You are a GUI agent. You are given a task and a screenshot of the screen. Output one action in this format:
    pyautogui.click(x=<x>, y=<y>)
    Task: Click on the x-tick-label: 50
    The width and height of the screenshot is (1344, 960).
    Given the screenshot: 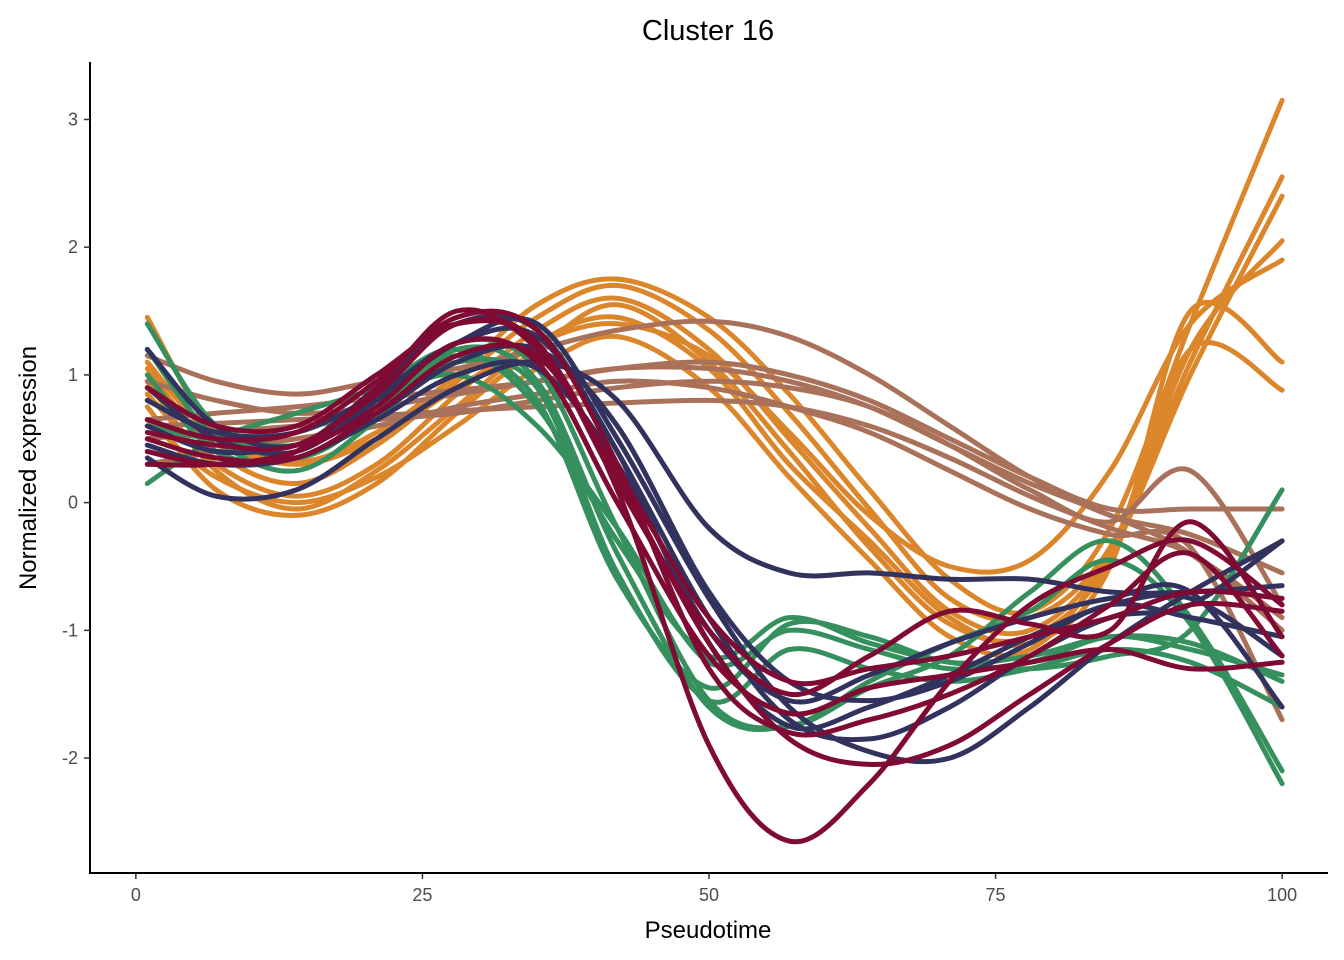 What is the action you would take?
    pyautogui.click(x=709, y=895)
    